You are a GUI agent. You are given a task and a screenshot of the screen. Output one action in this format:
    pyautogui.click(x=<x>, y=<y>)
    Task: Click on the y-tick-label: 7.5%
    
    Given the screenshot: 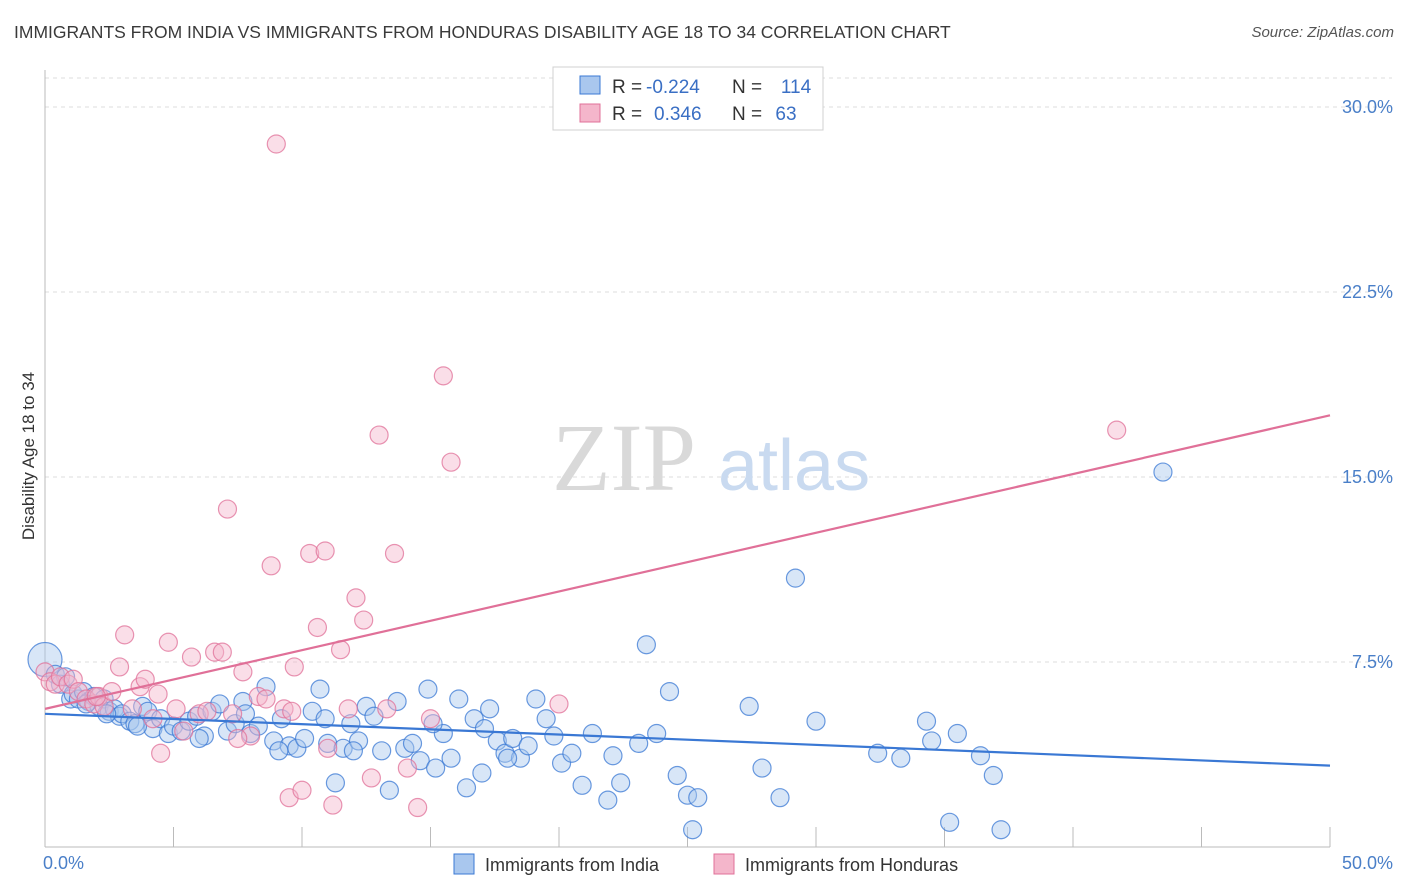 What is the action you would take?
    pyautogui.click(x=1372, y=662)
    